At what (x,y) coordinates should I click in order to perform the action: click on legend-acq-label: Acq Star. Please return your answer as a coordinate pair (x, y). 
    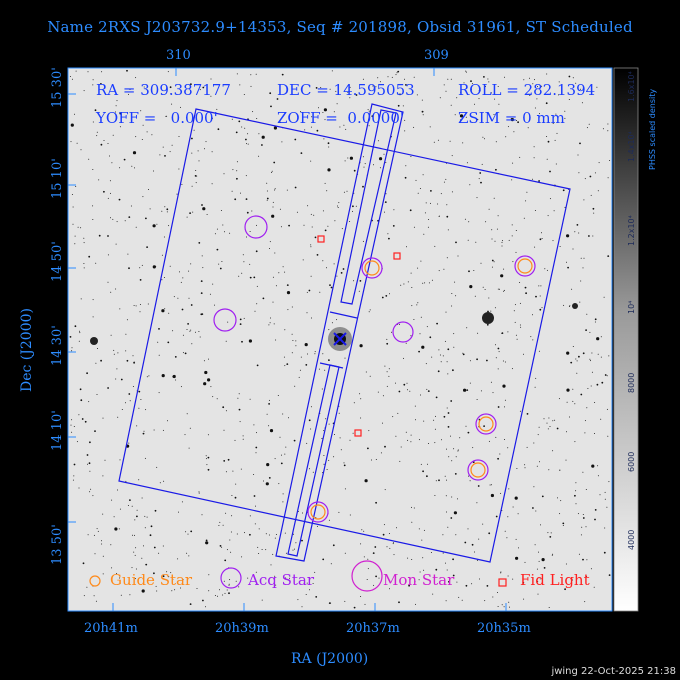
    Looking at the image, I should click on (281, 580).